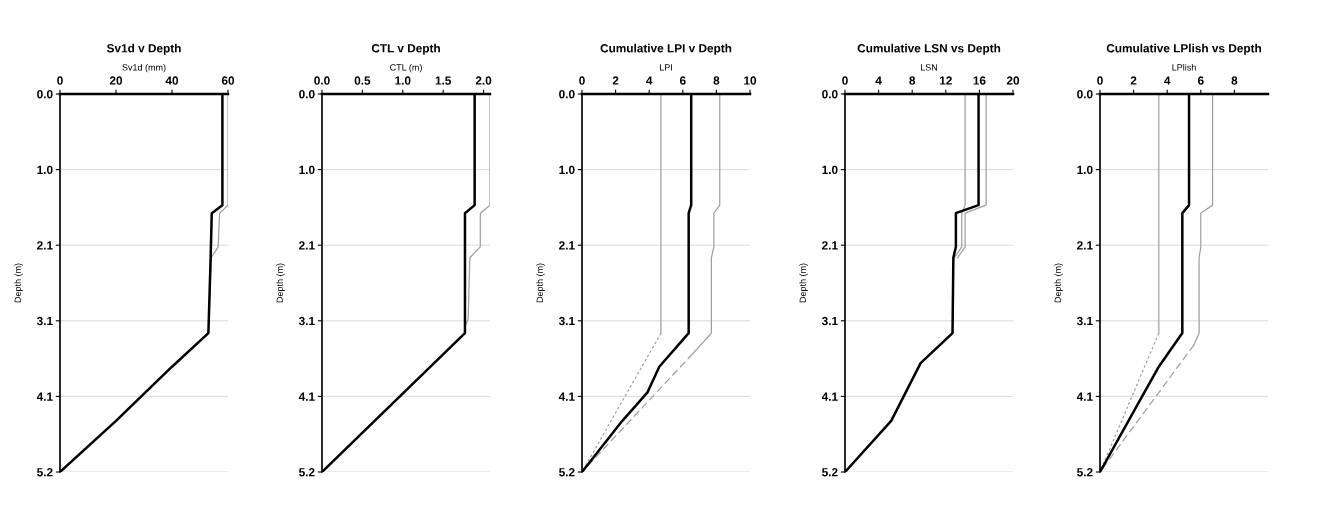 This screenshot has width=1332, height=512. Describe the element at coordinates (322, 80) in the screenshot. I see `x-tick-label: 0.0` at that location.